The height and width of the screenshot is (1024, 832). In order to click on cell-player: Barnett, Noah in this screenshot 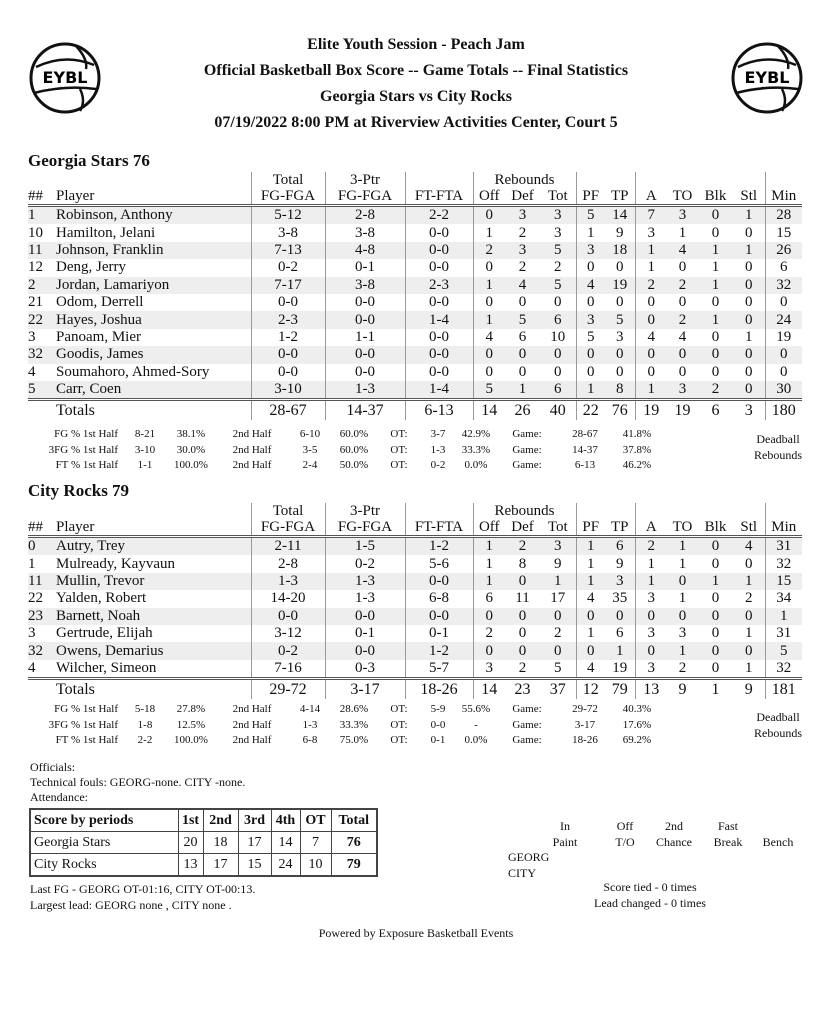, I will do `click(153, 616)`.